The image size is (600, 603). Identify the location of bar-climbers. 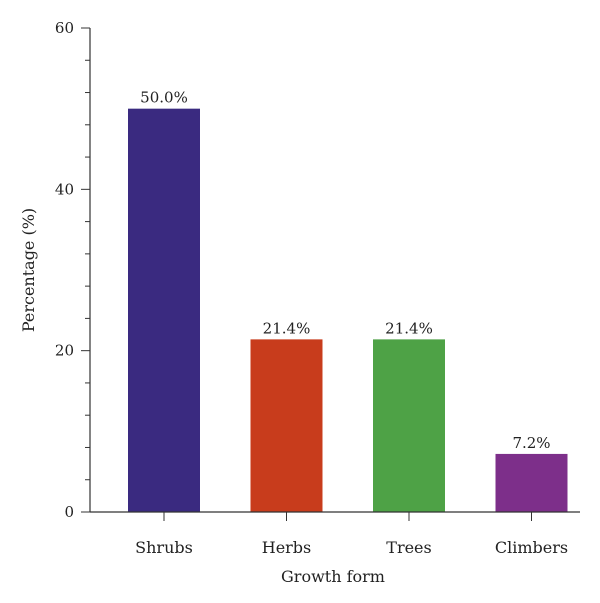
(531, 482).